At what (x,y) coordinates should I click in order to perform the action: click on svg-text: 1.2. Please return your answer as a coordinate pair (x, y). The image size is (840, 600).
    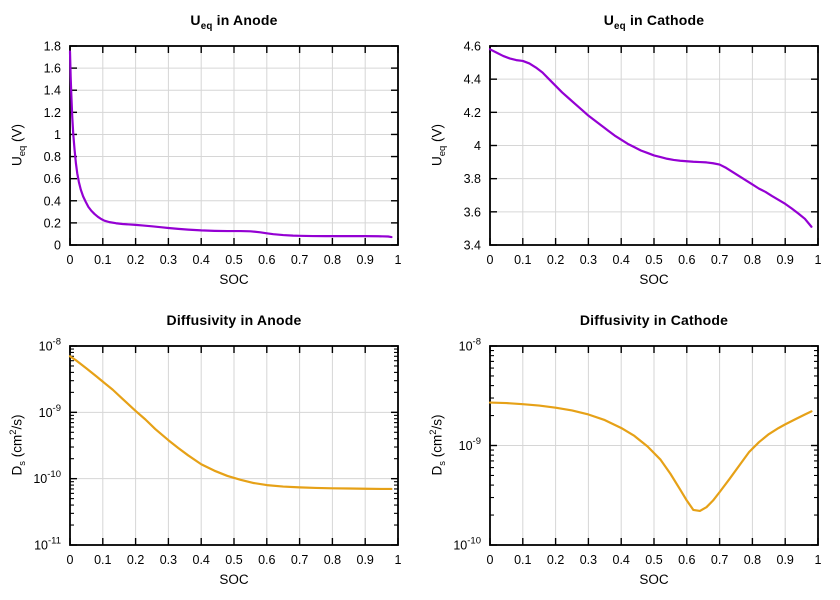
    Looking at the image, I should click on (52, 113).